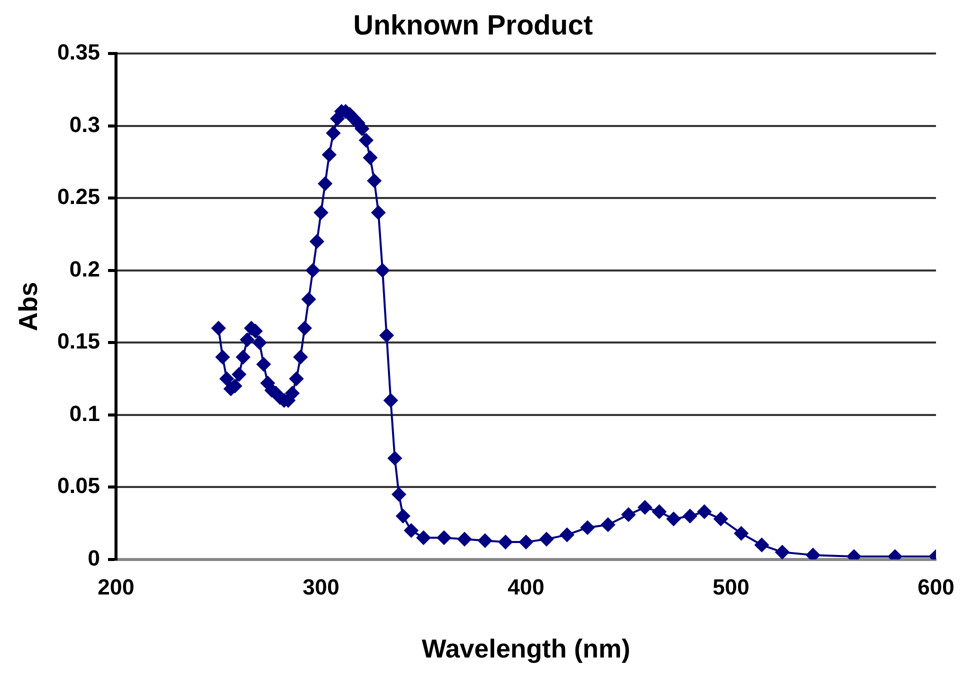  I want to click on x-tick-label: 600, so click(936, 587).